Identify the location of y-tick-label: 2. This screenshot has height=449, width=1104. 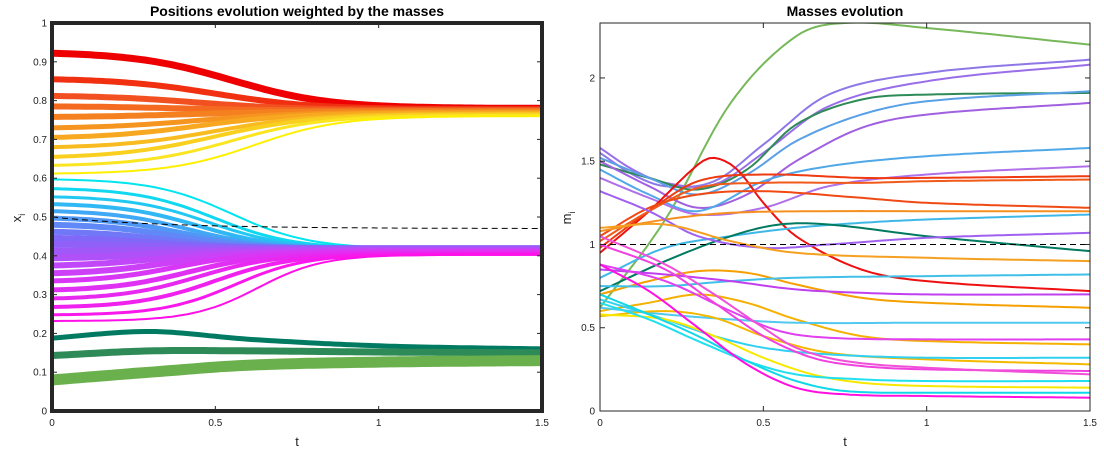
(592, 78).